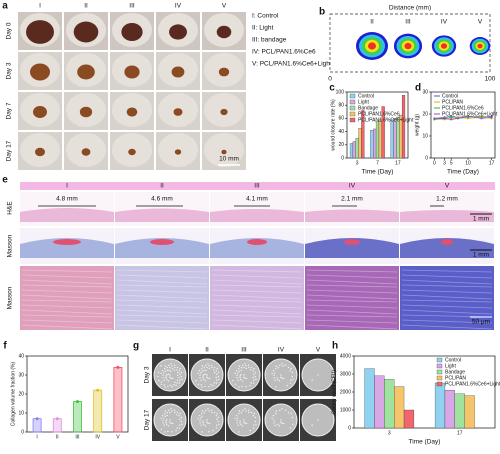 This screenshot has width=500, height=454. I want to click on y-axis-label: weight (g), so click(417, 125).